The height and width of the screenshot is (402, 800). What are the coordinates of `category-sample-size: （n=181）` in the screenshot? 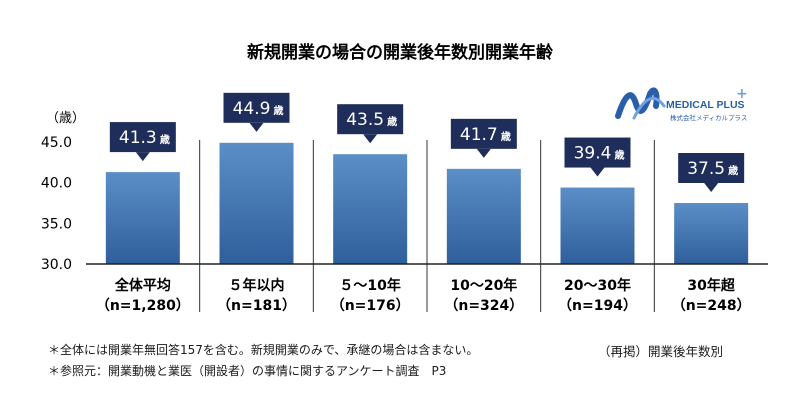 It's located at (256, 306).